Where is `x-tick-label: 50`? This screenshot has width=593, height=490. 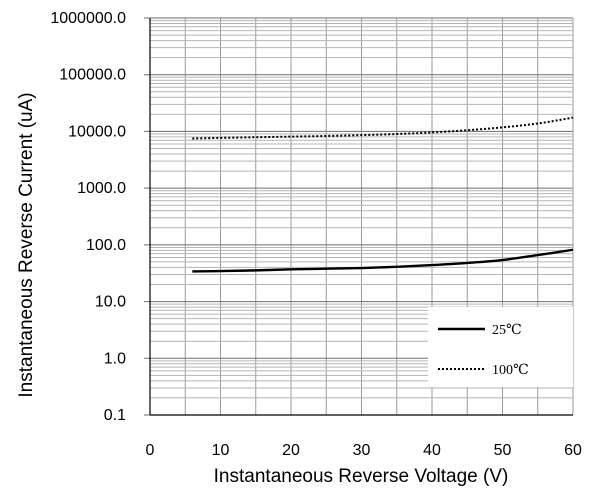
x-tick-label: 50 is located at coordinates (503, 450).